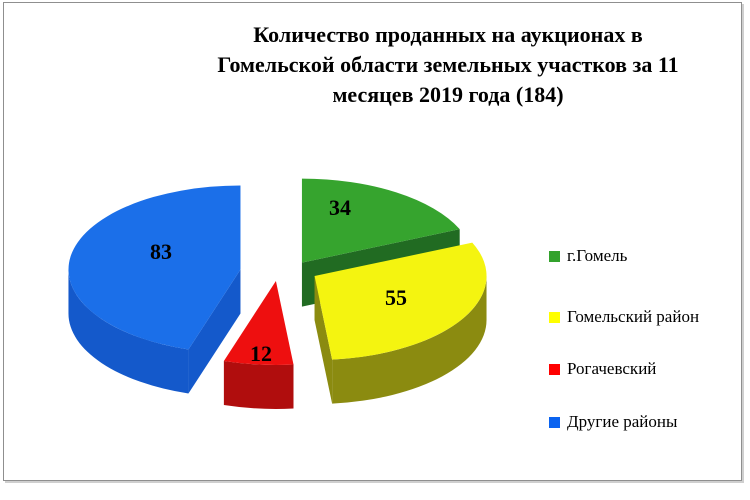 This screenshot has height=500, width=750. Describe the element at coordinates (340, 207) in the screenshot. I see `slice-value-label: 34` at that location.